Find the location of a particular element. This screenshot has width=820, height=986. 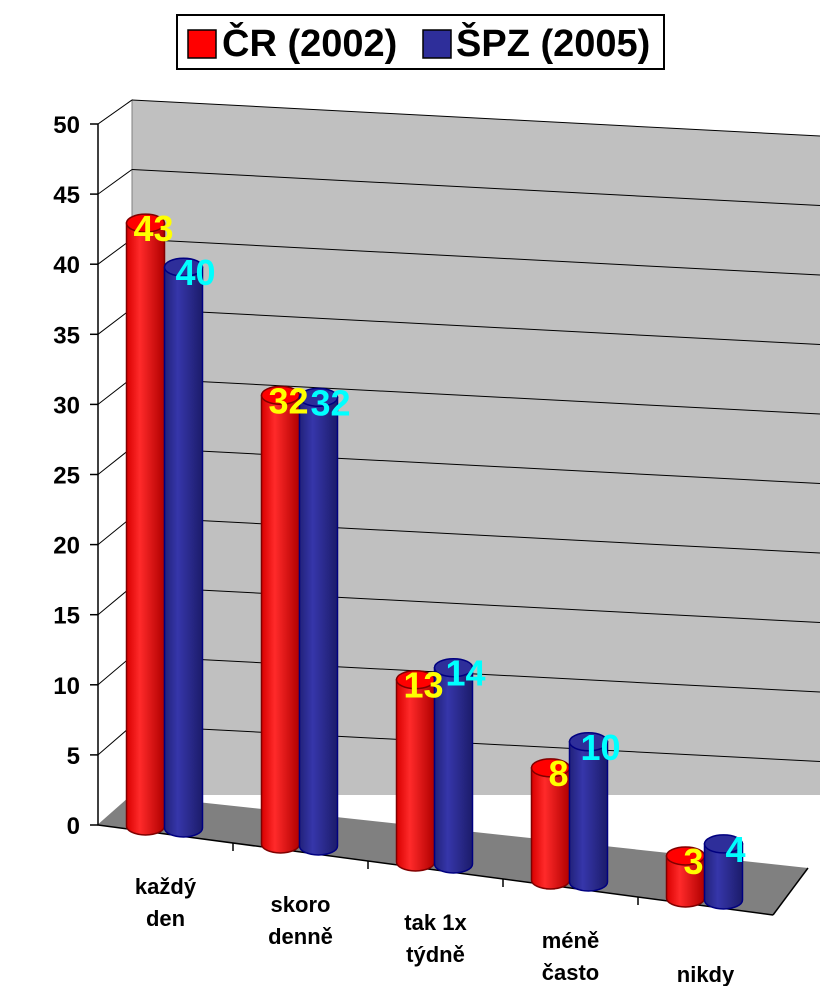

y-tick-label: 25 is located at coordinates (66, 476).